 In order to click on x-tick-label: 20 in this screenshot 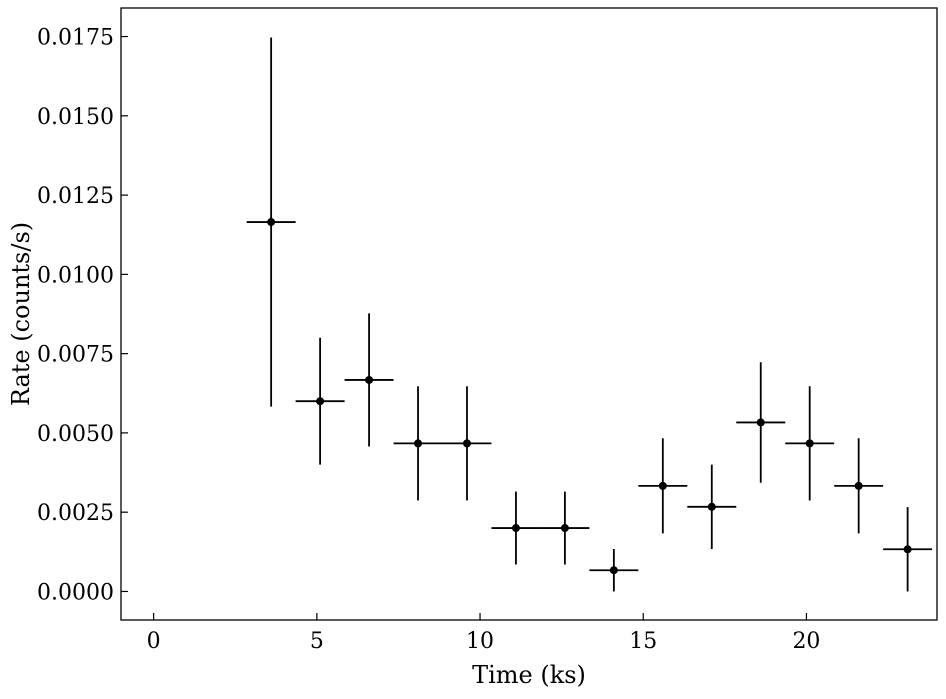, I will do `click(806, 641)`.